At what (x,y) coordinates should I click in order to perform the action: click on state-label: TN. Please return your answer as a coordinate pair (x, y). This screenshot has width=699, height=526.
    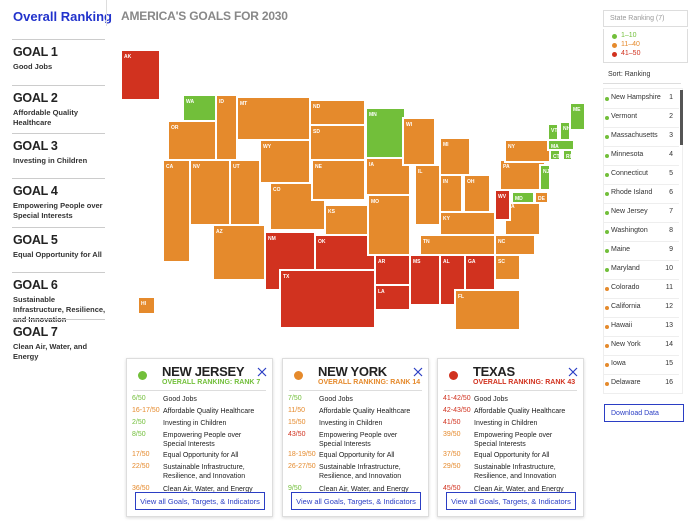
    Looking at the image, I should click on (426, 242).